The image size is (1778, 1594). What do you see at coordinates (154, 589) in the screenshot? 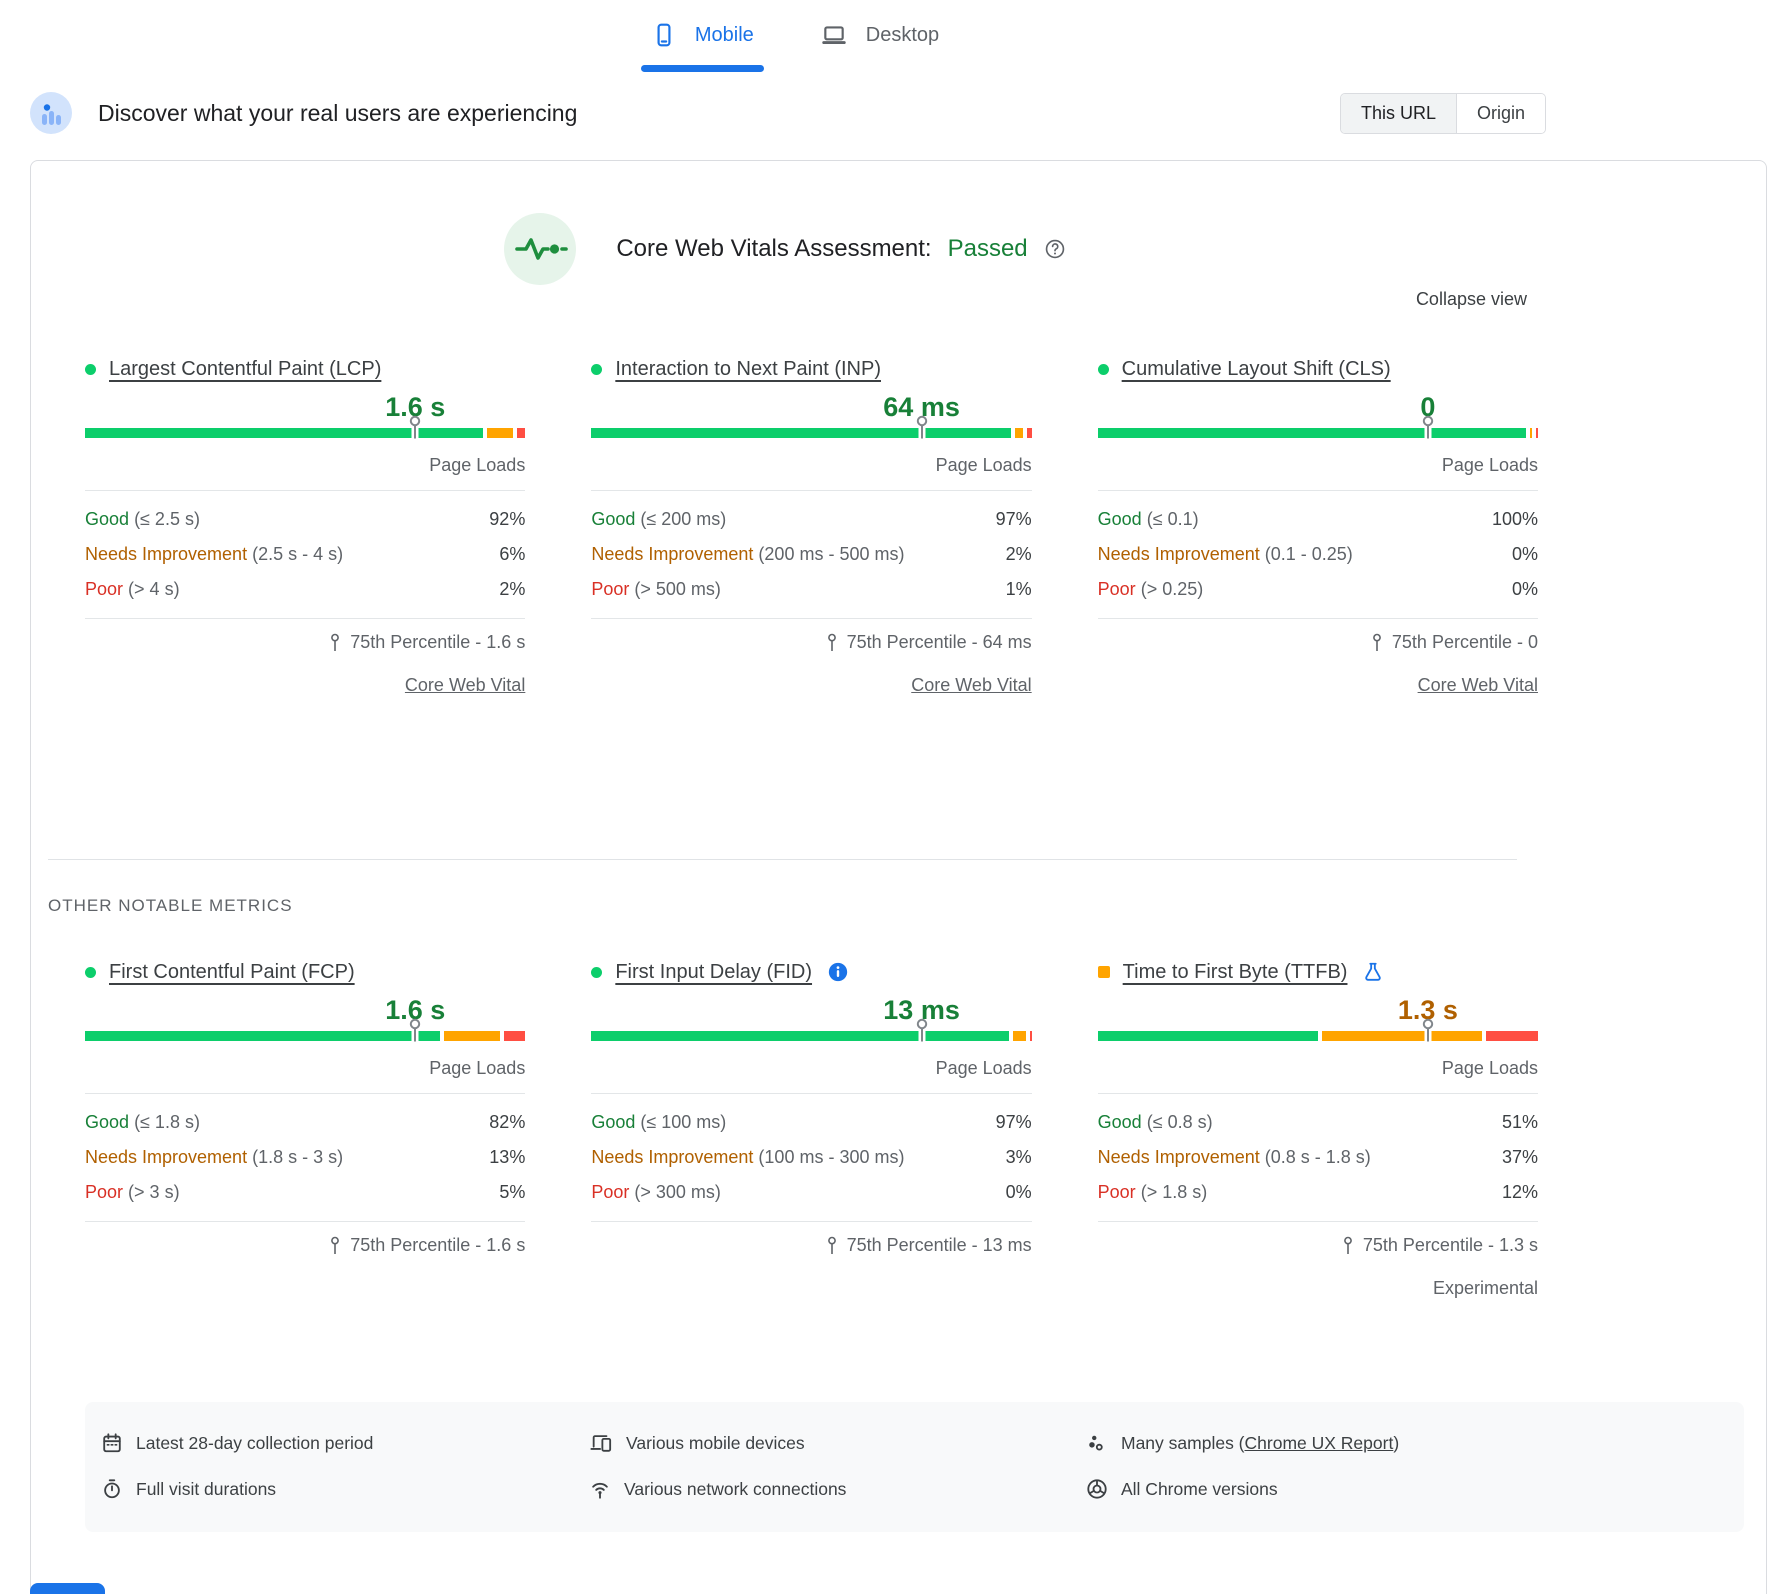
I see `distribution-range: (> 4 s)` at bounding box center [154, 589].